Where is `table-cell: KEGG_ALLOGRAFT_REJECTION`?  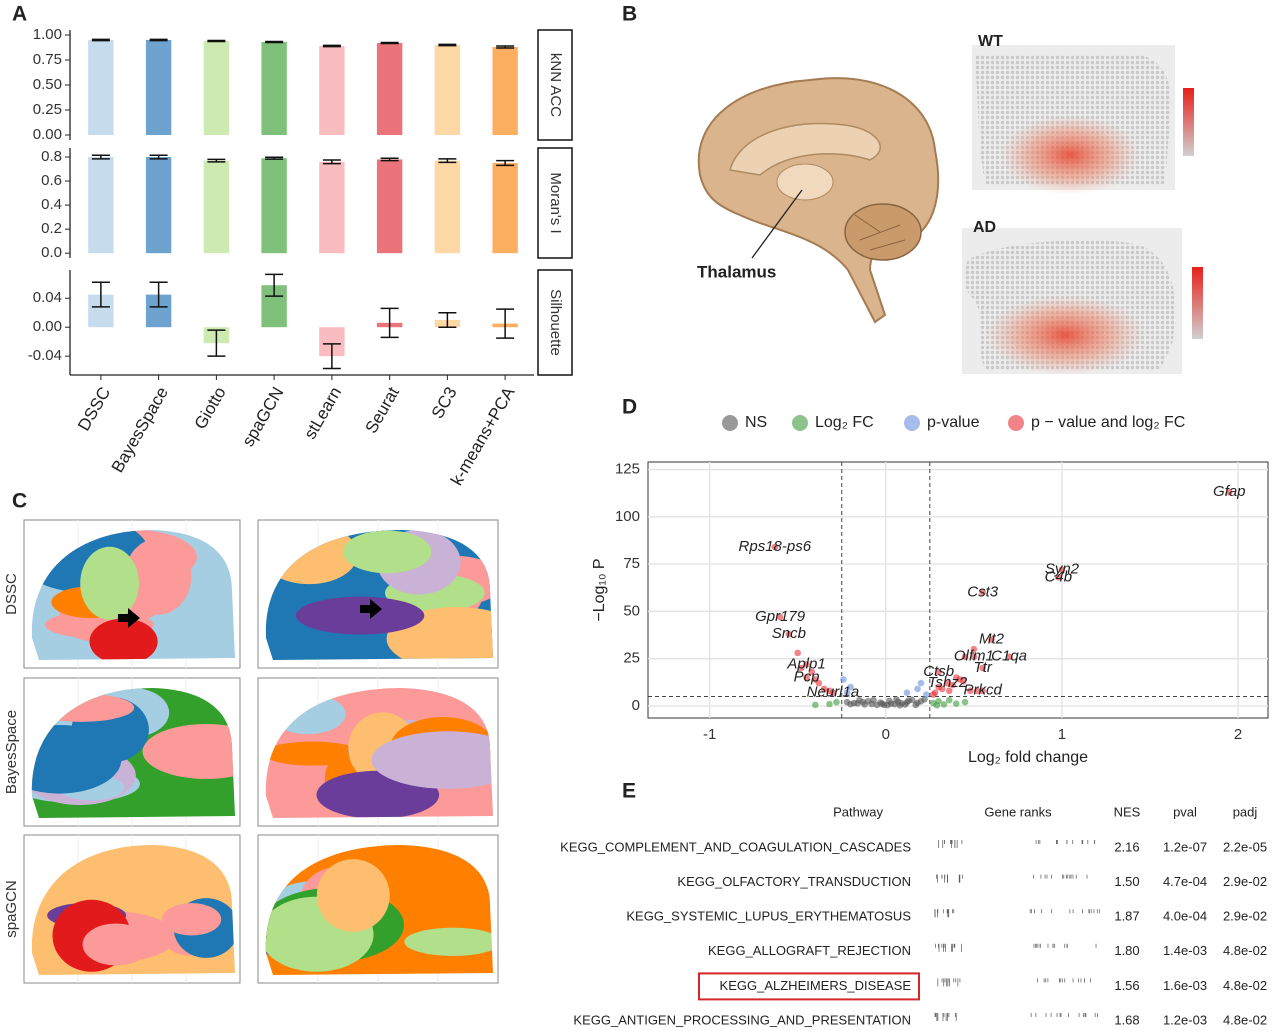
table-cell: KEGG_ALLOGRAFT_REJECTION is located at coordinates (809, 950).